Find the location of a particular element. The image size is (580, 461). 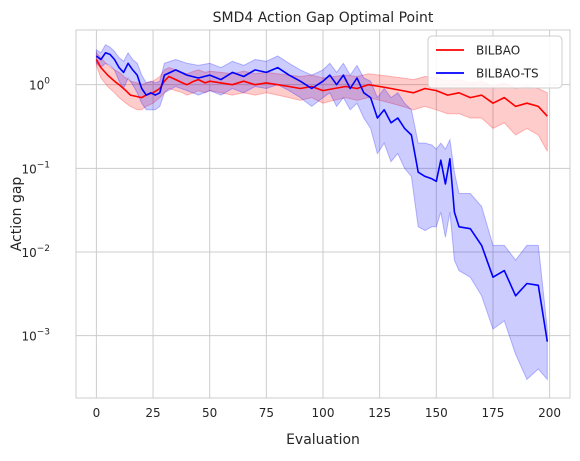

x-tick-label: 100 is located at coordinates (323, 413).